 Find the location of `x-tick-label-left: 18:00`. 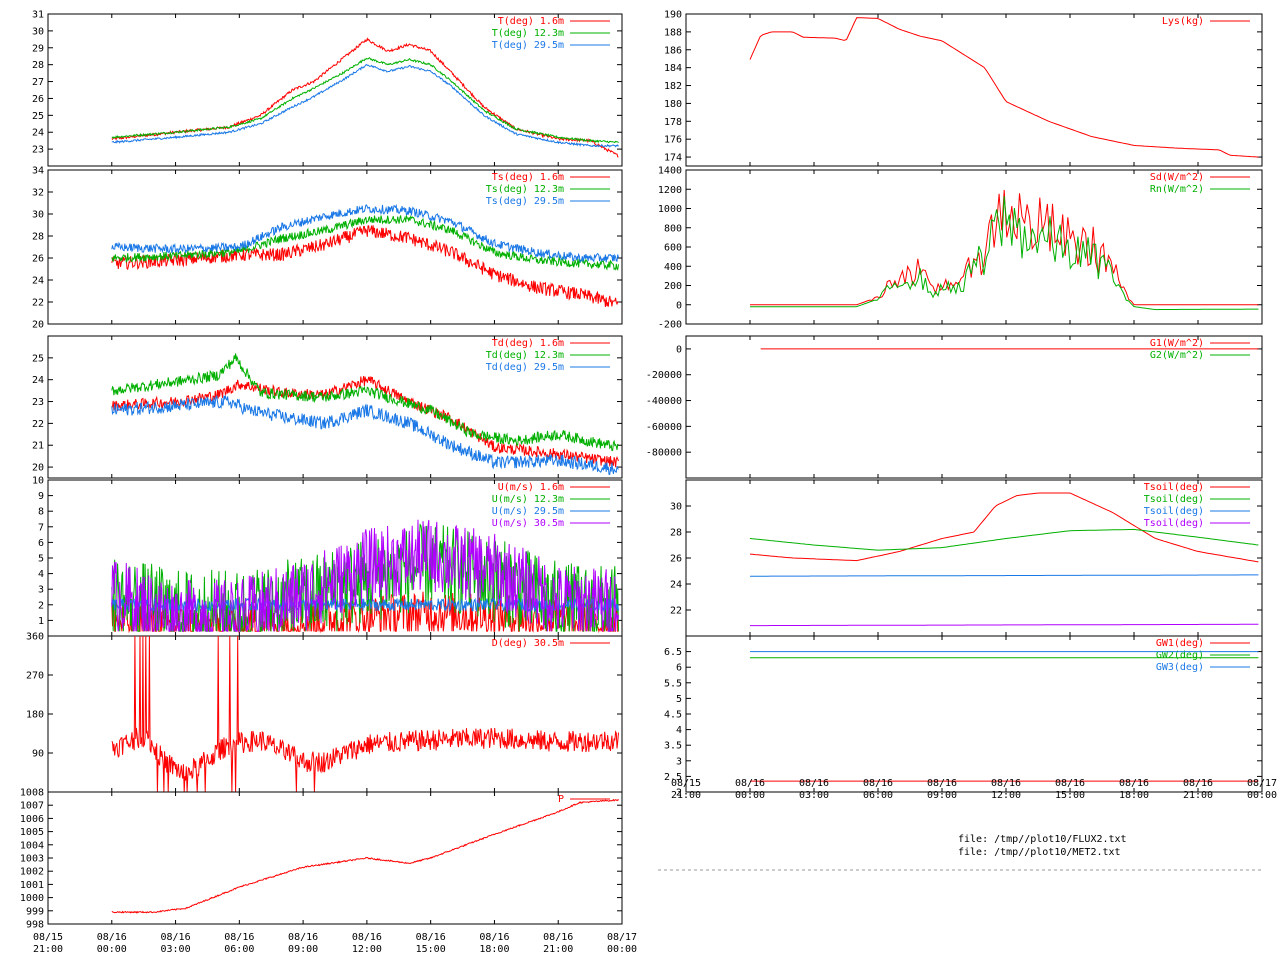

x-tick-label-left: 18:00 is located at coordinates (494, 949).